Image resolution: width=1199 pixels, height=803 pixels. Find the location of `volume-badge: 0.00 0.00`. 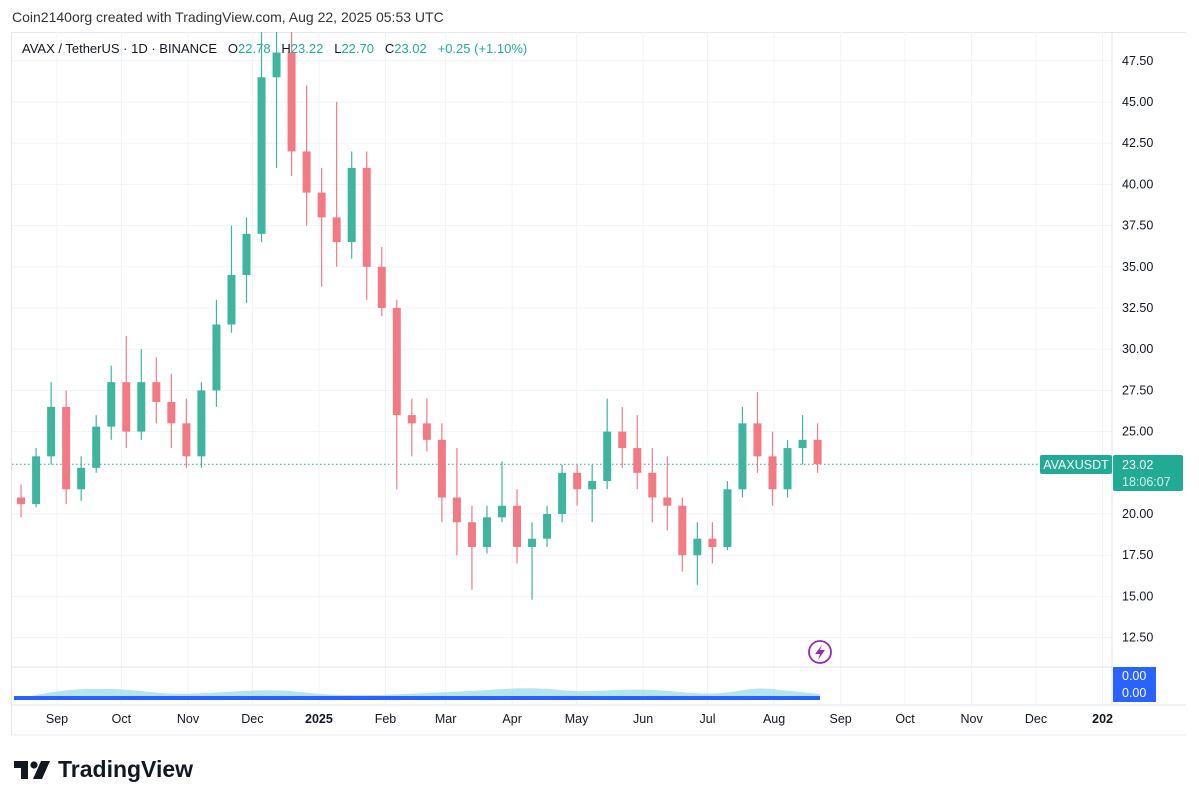

volume-badge: 0.00 0.00 is located at coordinates (1134, 684).